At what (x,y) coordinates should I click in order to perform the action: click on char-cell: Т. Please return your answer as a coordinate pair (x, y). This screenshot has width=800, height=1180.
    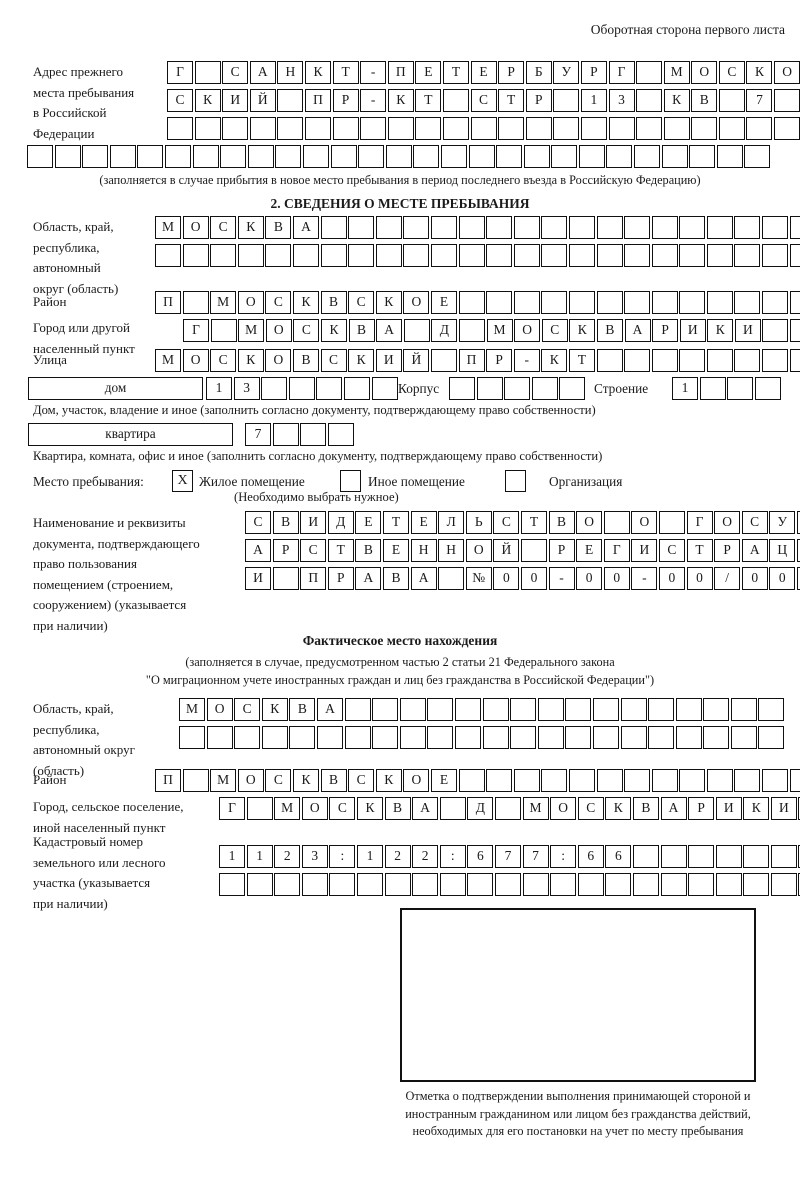
    Looking at the image, I should click on (345, 72).